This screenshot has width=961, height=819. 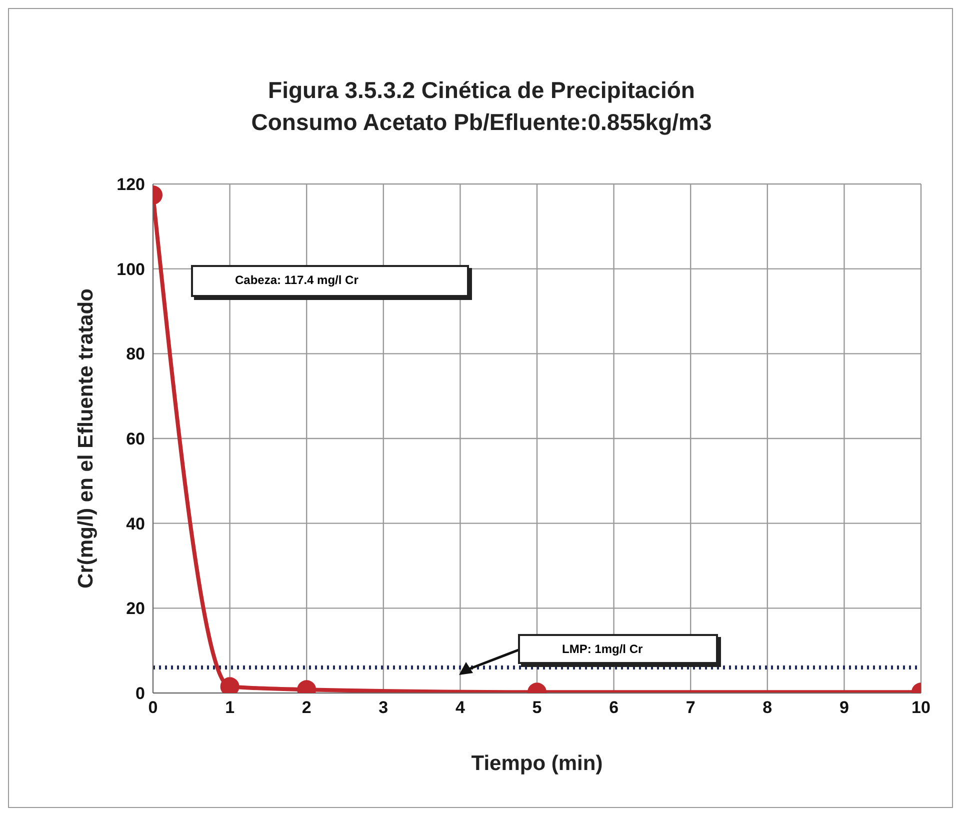 I want to click on y-tick-label: 80, so click(x=135, y=354).